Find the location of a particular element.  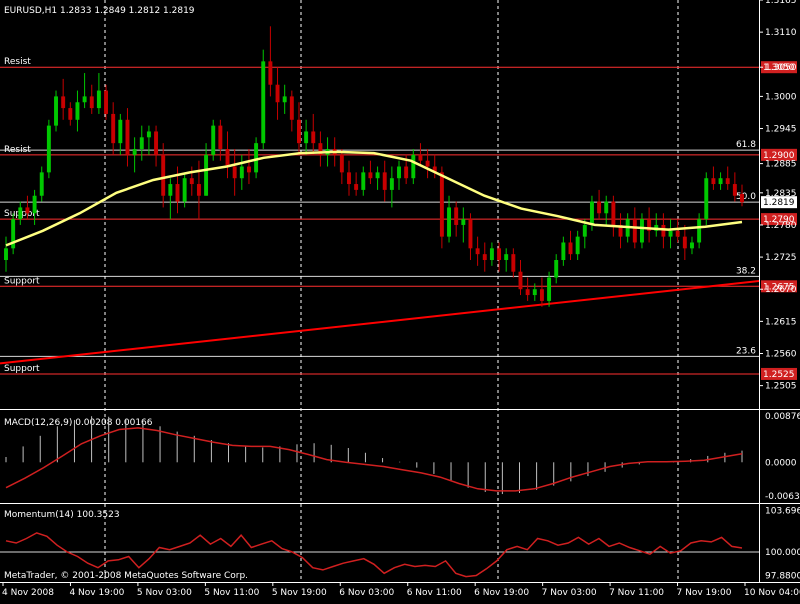

price-tick-label: 1.3110 is located at coordinates (781, 33).